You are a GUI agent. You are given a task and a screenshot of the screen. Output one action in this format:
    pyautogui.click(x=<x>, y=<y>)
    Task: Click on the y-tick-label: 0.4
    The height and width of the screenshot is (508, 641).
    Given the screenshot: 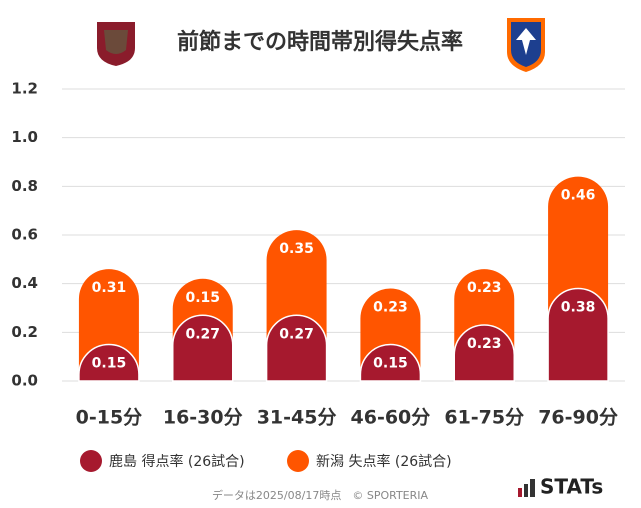 What is the action you would take?
    pyautogui.click(x=24, y=283)
    